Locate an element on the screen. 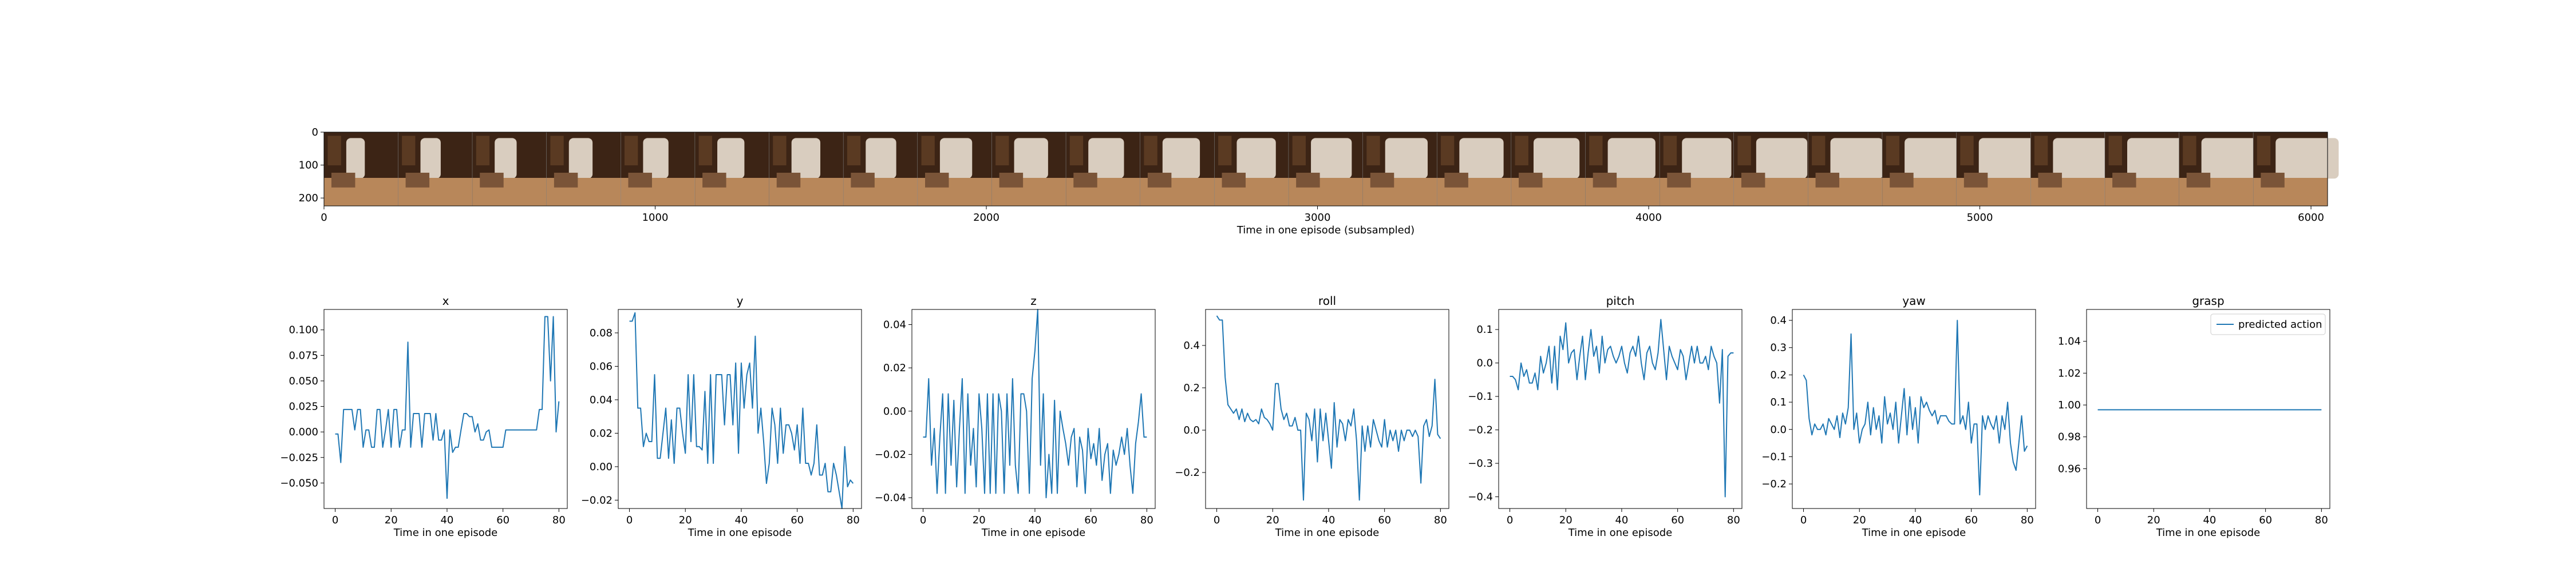 The image size is (2576, 572). y-tick-label: 0.3 is located at coordinates (1778, 348).